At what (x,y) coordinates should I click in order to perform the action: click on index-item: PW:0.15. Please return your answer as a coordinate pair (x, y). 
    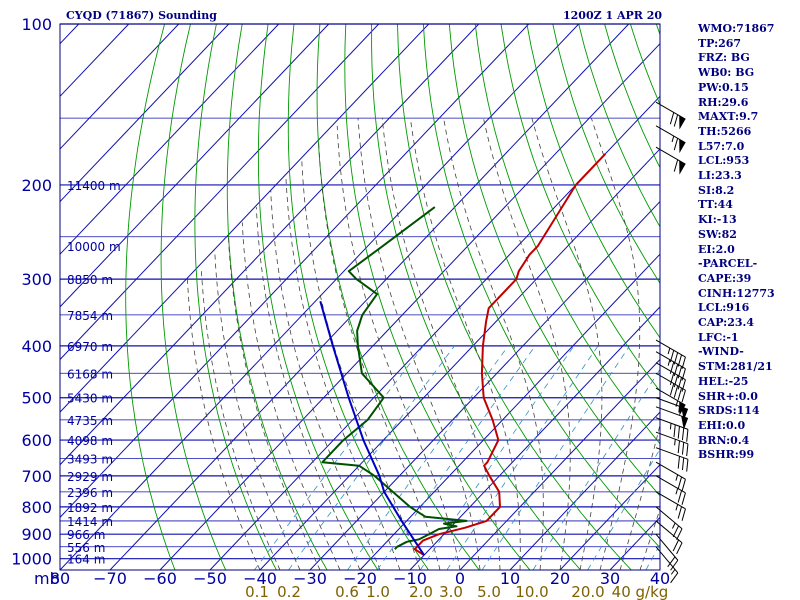
    Looking at the image, I should click on (723, 87).